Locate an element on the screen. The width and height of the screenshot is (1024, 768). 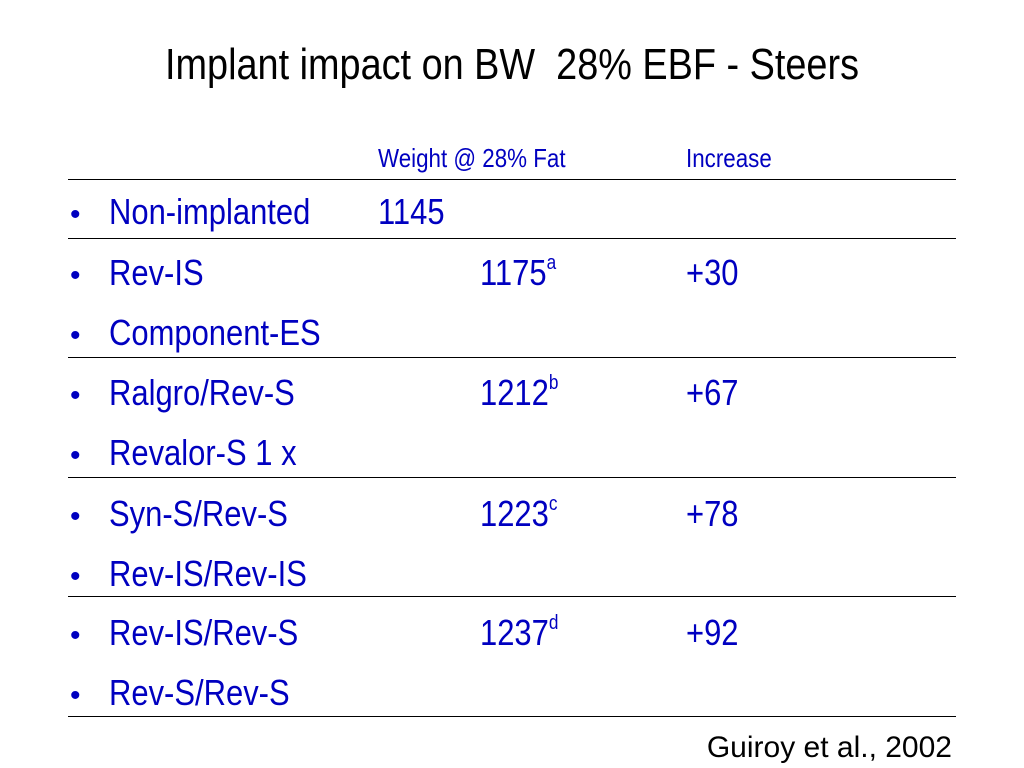
row-increase: +67 is located at coordinates (712, 392).